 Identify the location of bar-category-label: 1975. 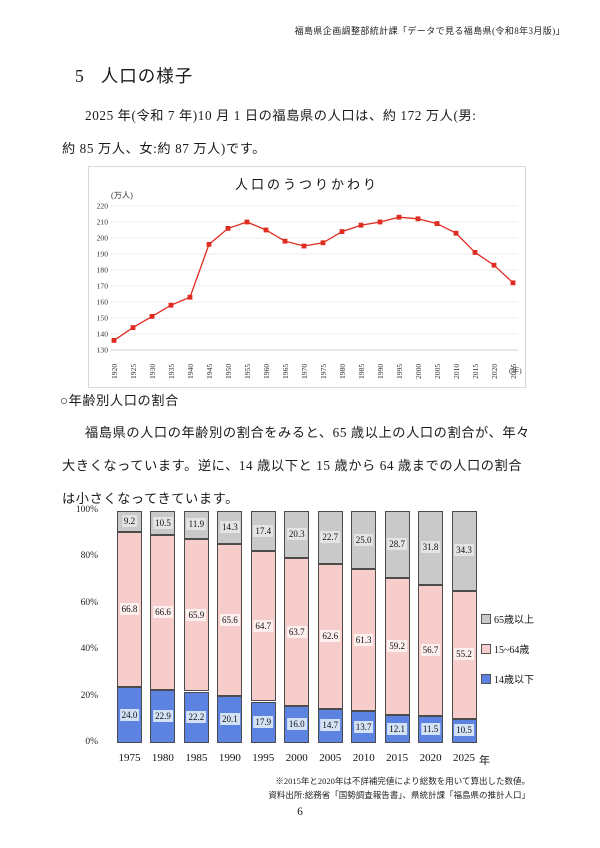
(129, 758).